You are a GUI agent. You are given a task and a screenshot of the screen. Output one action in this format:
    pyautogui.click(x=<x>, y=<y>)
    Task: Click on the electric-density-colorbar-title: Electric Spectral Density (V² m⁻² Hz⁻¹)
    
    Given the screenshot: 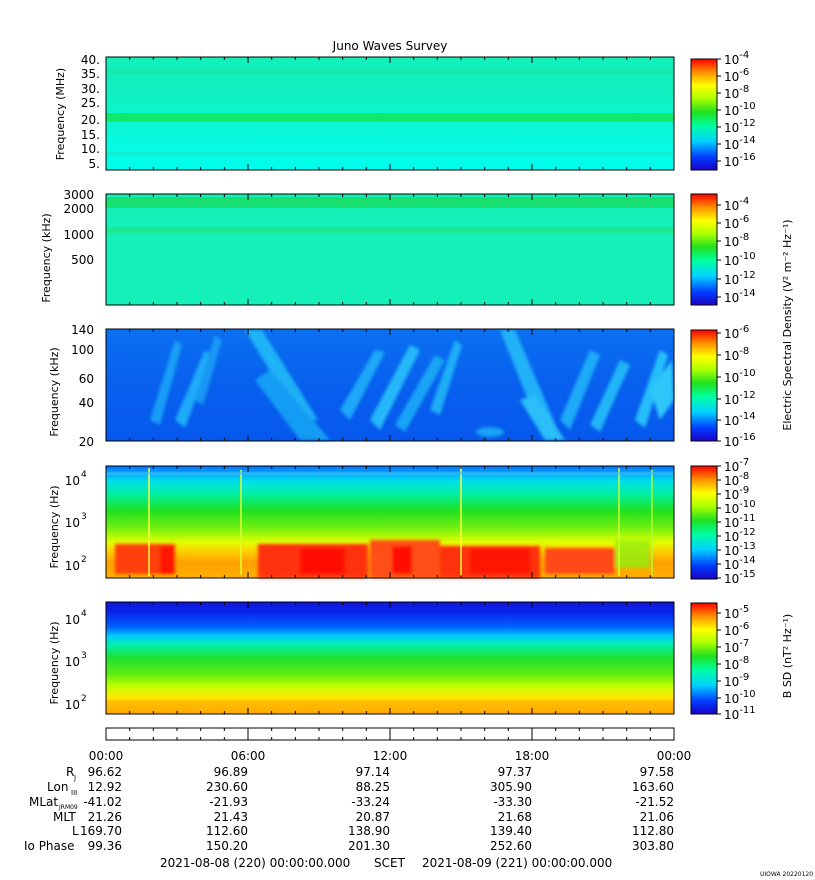 What is the action you would take?
    pyautogui.click(x=787, y=324)
    